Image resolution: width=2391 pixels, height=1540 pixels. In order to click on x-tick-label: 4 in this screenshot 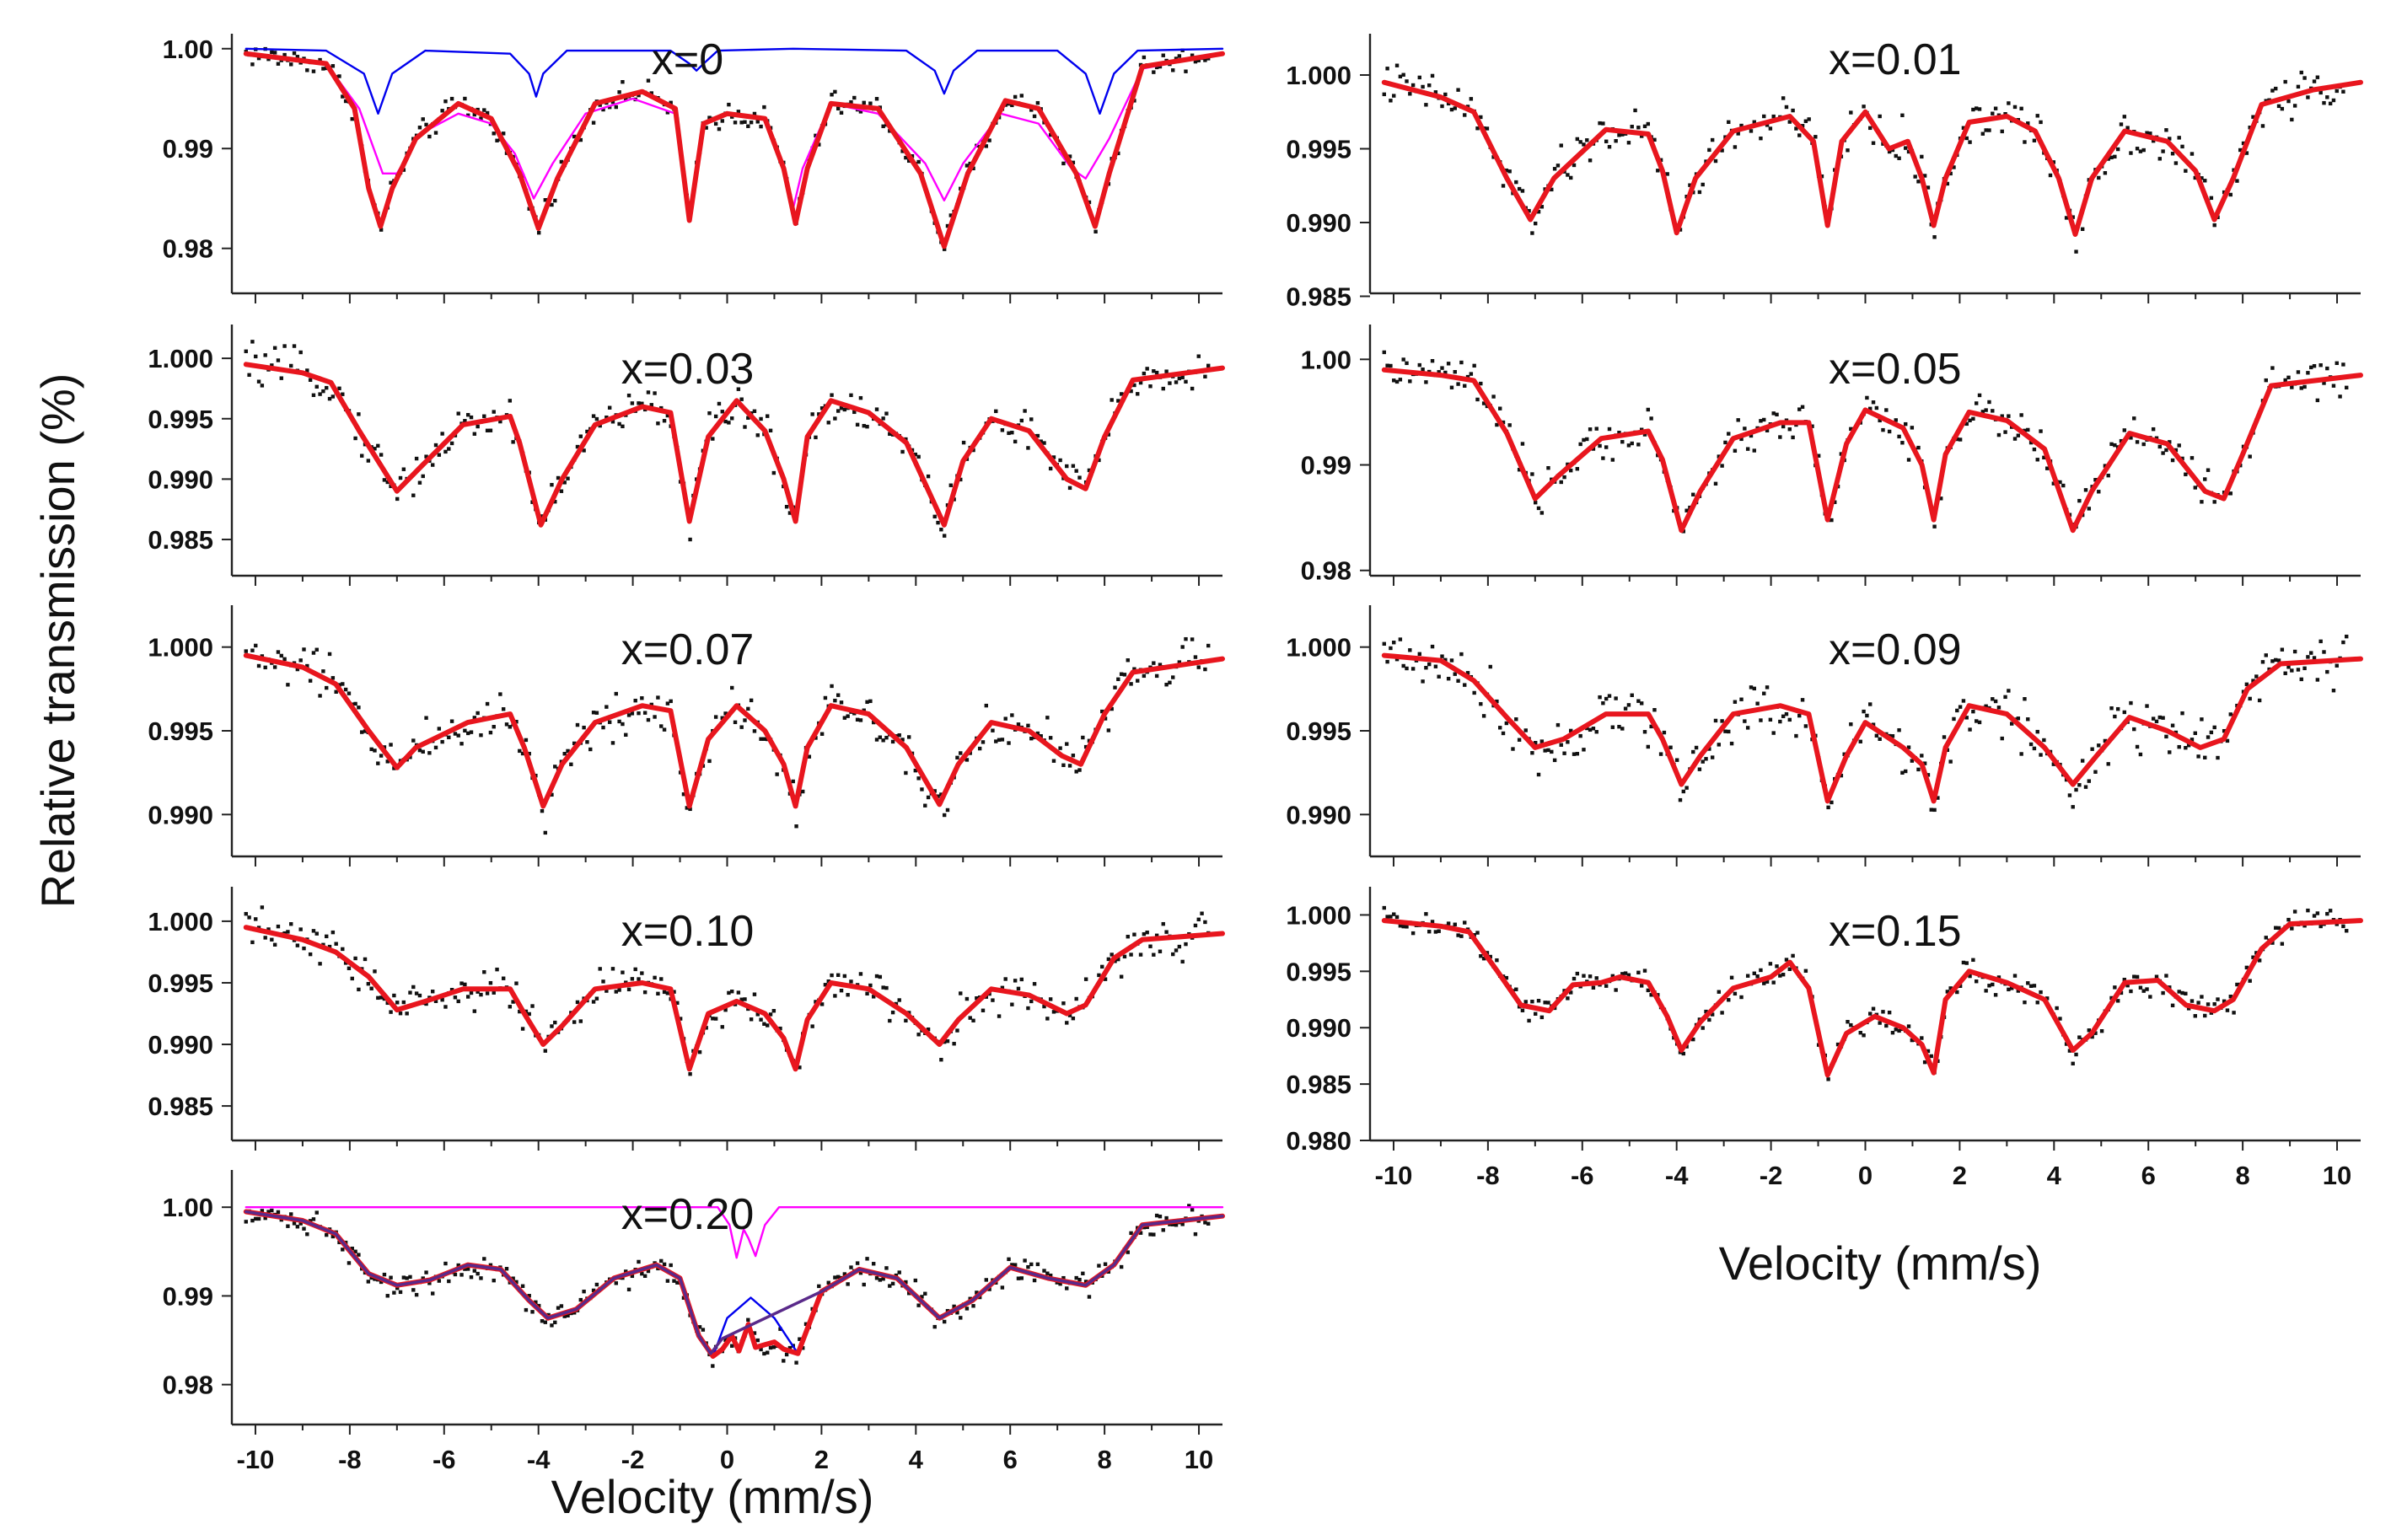, I will do `click(2054, 1175)`.